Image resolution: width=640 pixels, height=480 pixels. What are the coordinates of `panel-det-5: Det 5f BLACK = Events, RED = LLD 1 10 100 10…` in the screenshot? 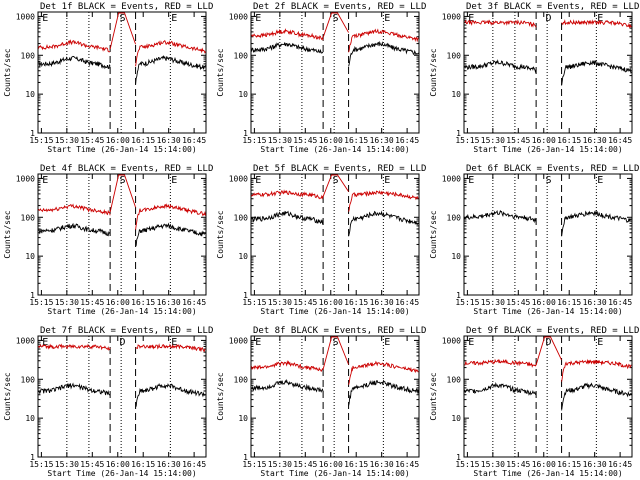 It's located at (321, 240).